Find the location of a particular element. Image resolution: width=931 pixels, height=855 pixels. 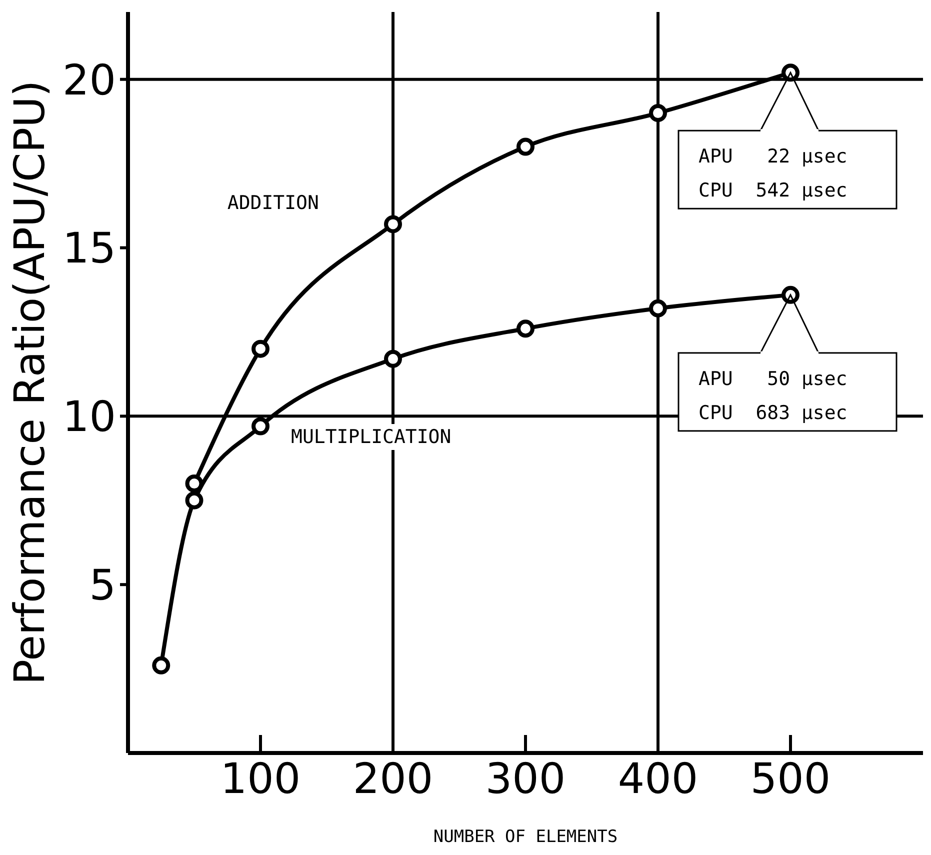

annotation: CPU 542 µsec is located at coordinates (773, 191).